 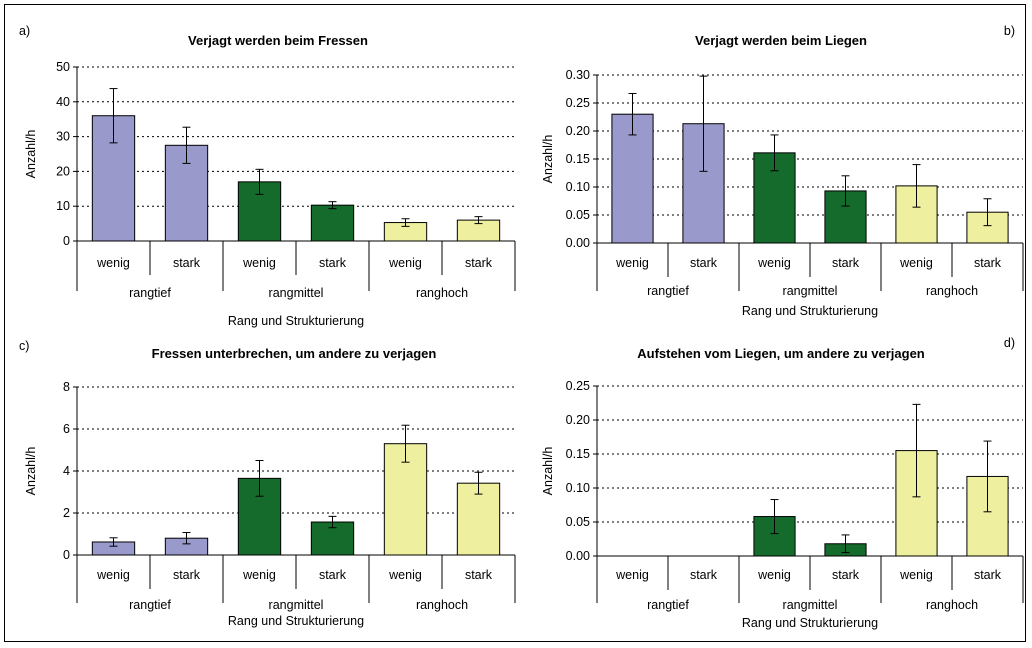 What do you see at coordinates (63, 206) in the screenshot?
I see `y-tick-label: 10` at bounding box center [63, 206].